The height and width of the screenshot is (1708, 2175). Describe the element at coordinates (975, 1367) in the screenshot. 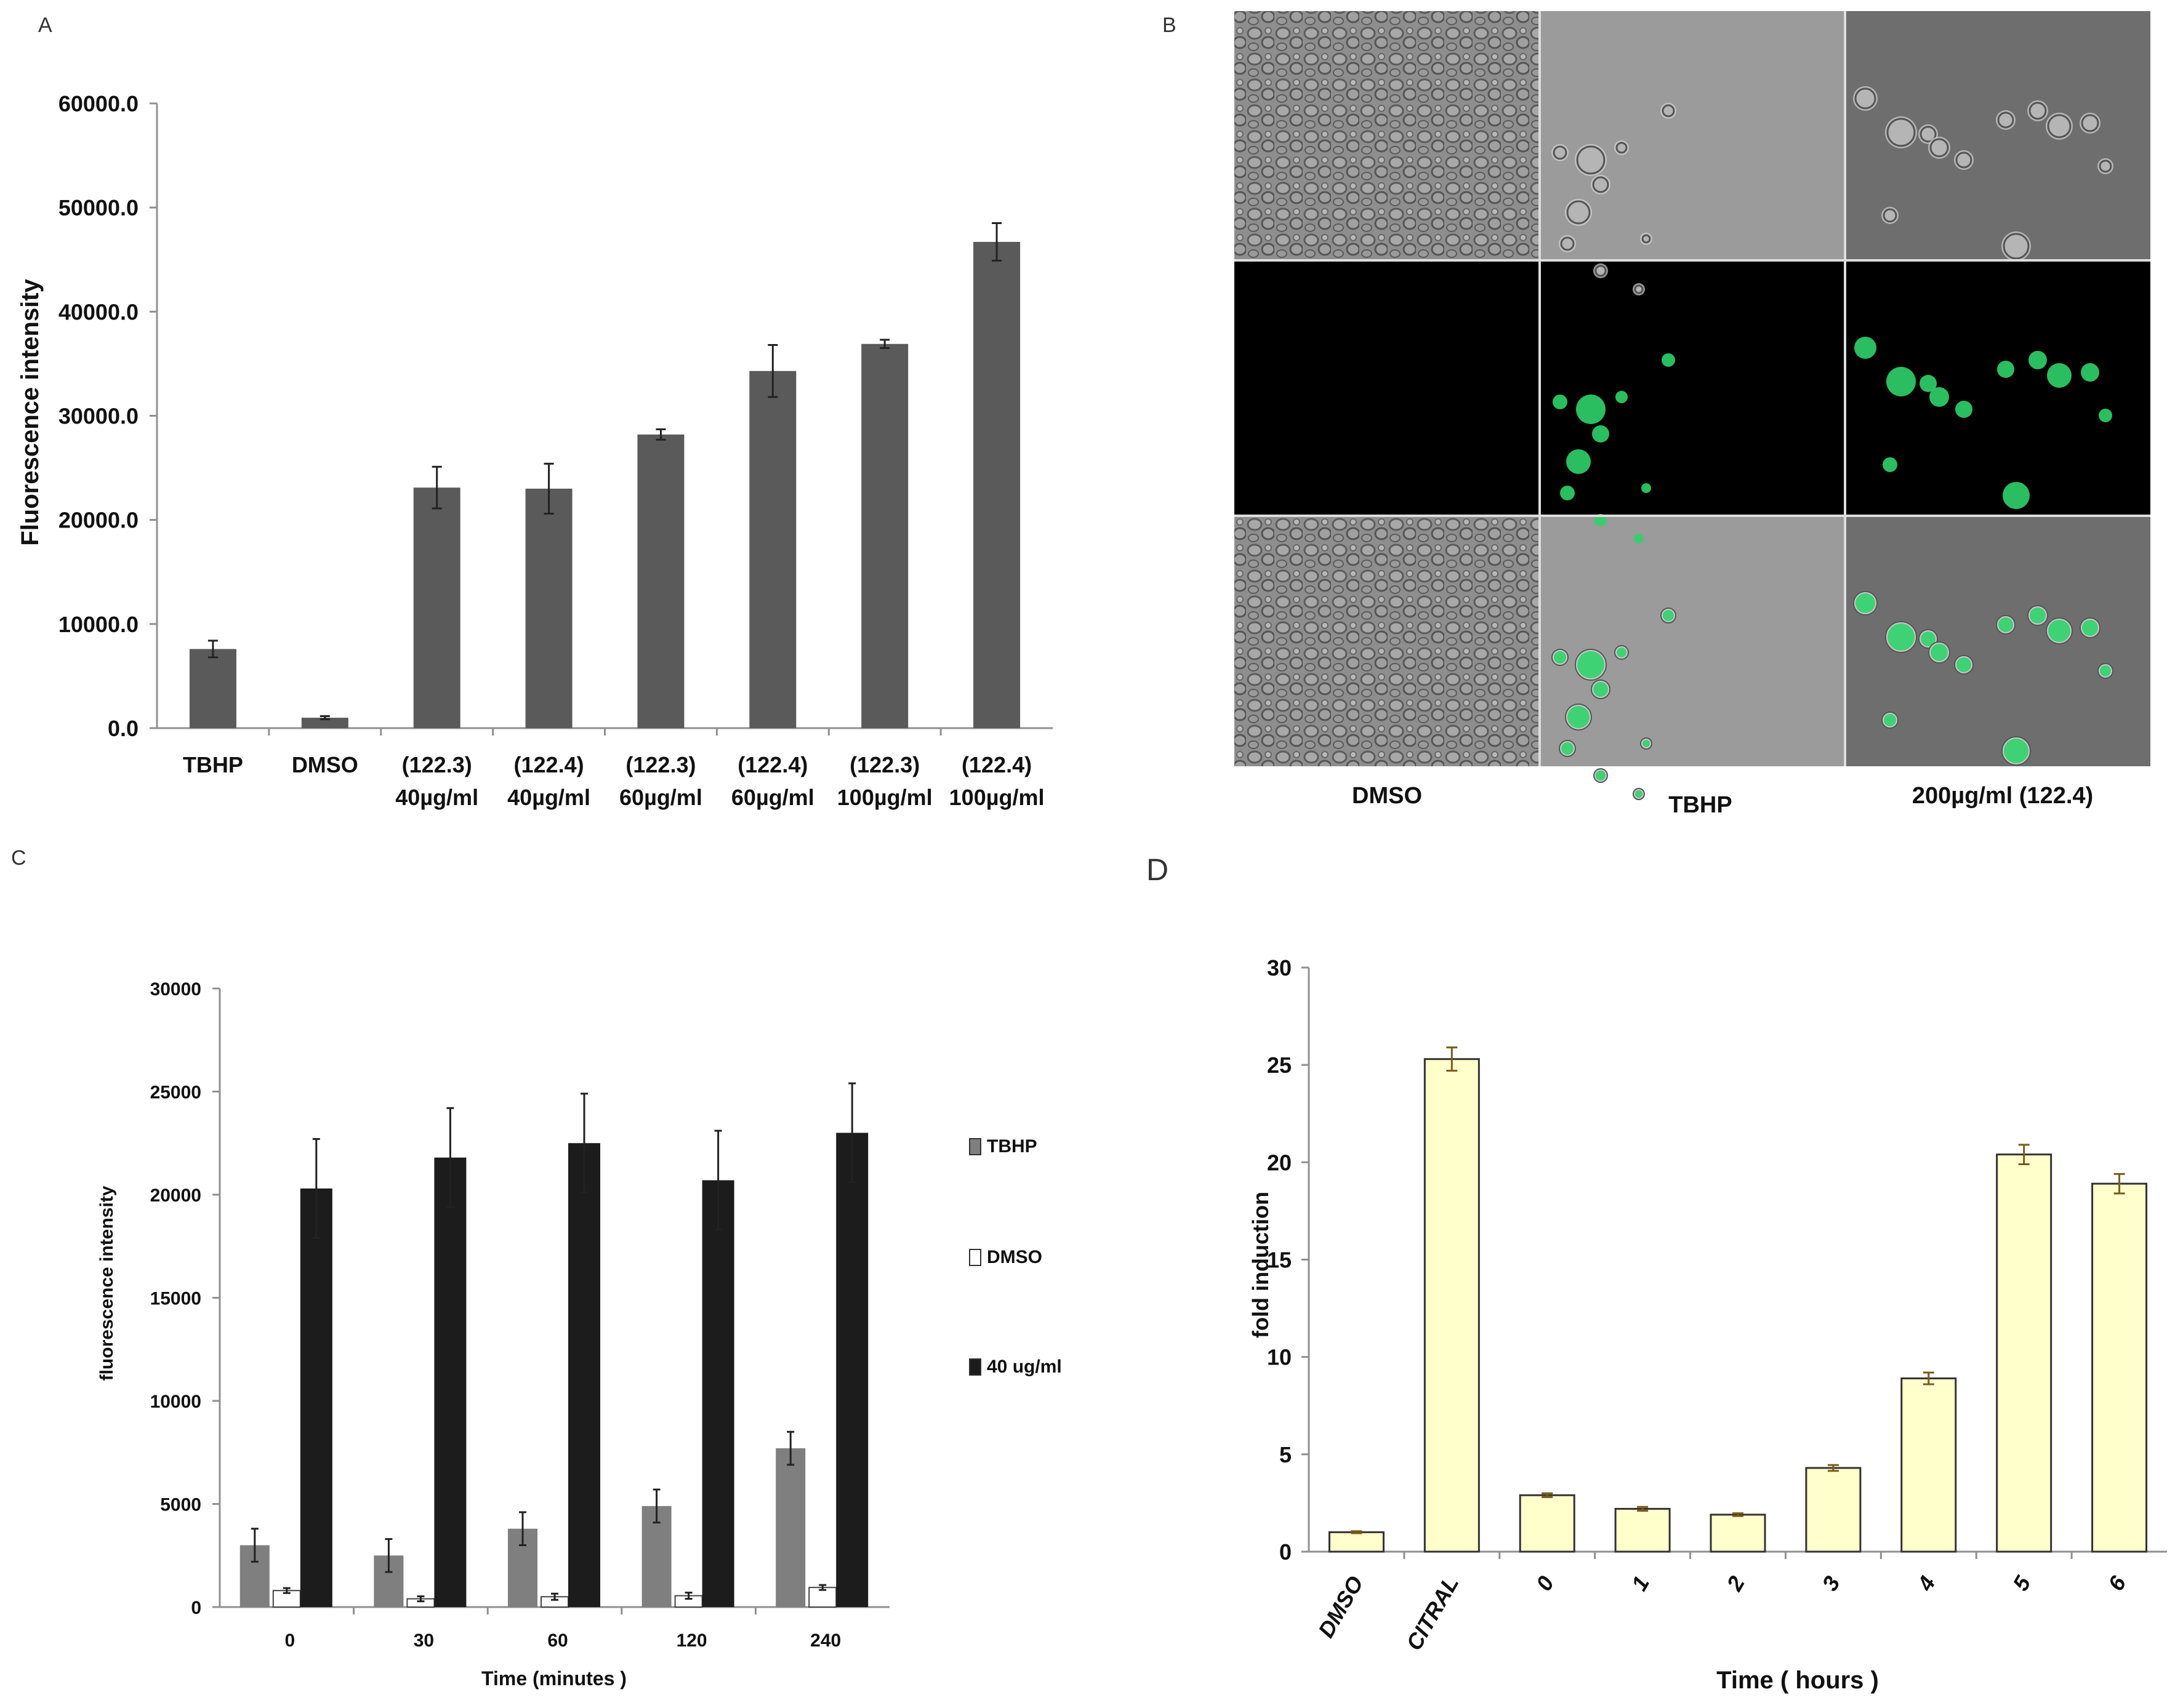

I see `legend-swatch` at that location.